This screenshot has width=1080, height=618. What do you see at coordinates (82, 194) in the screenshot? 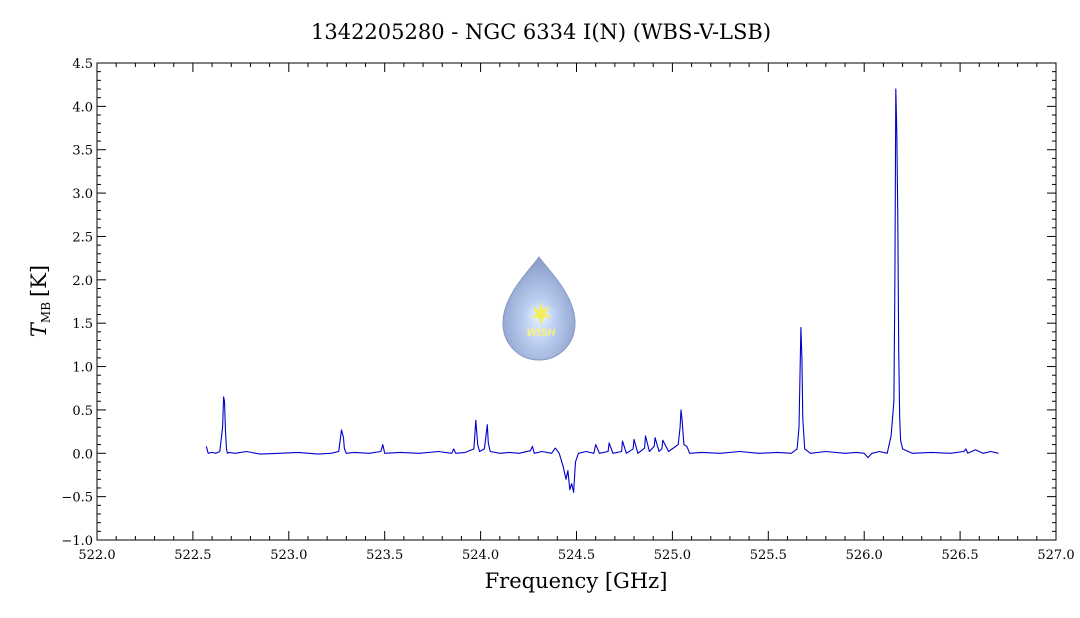
I see `y-tick-label: 3.0` at bounding box center [82, 194].